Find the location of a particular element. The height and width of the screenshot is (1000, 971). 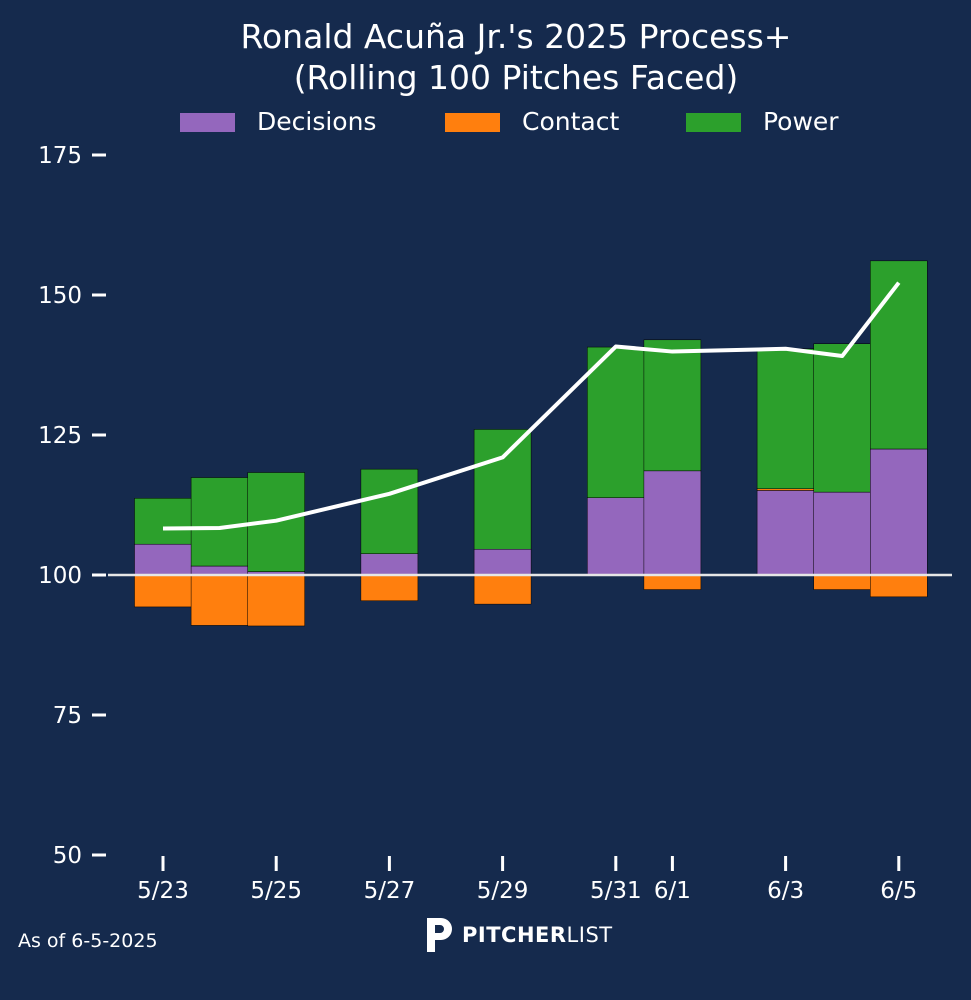

x-tick-label: 5/29 is located at coordinates (503, 891).